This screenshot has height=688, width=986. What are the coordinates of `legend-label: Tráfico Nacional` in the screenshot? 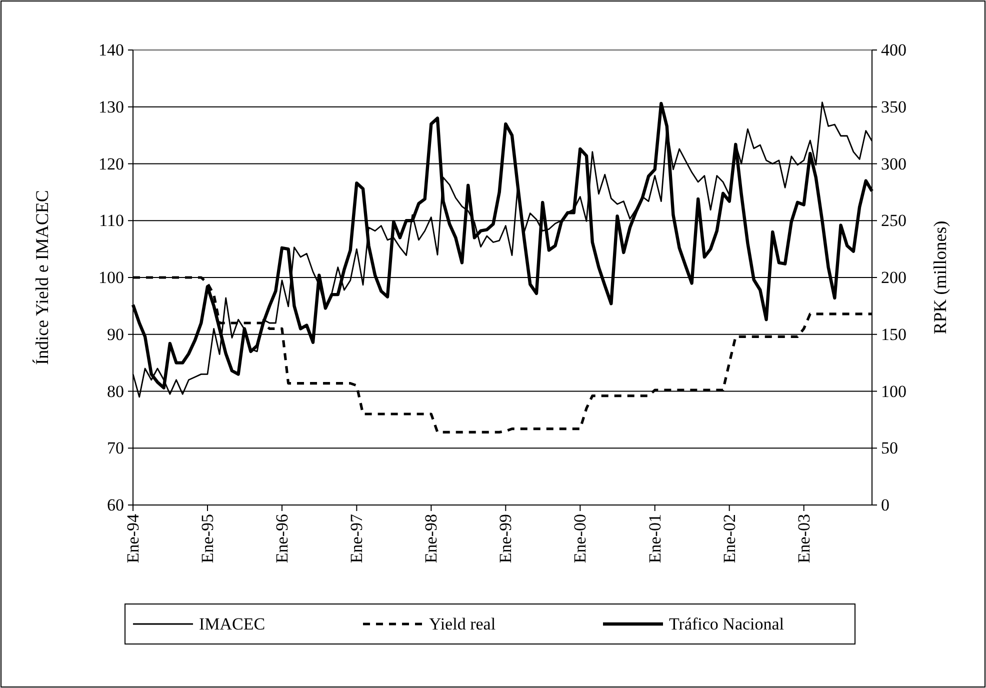 It's located at (726, 624).